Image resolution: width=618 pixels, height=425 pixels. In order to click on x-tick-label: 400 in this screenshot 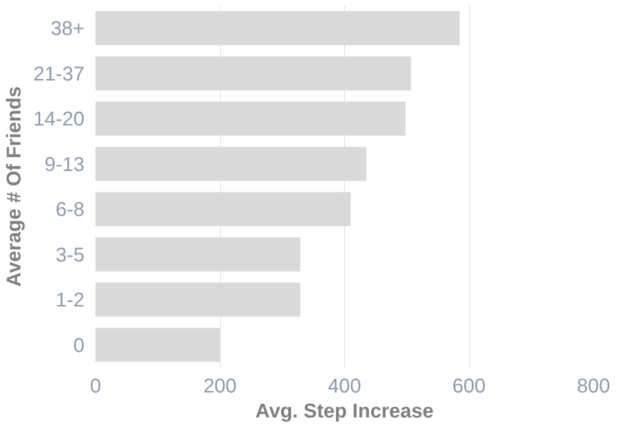, I will do `click(345, 387)`.